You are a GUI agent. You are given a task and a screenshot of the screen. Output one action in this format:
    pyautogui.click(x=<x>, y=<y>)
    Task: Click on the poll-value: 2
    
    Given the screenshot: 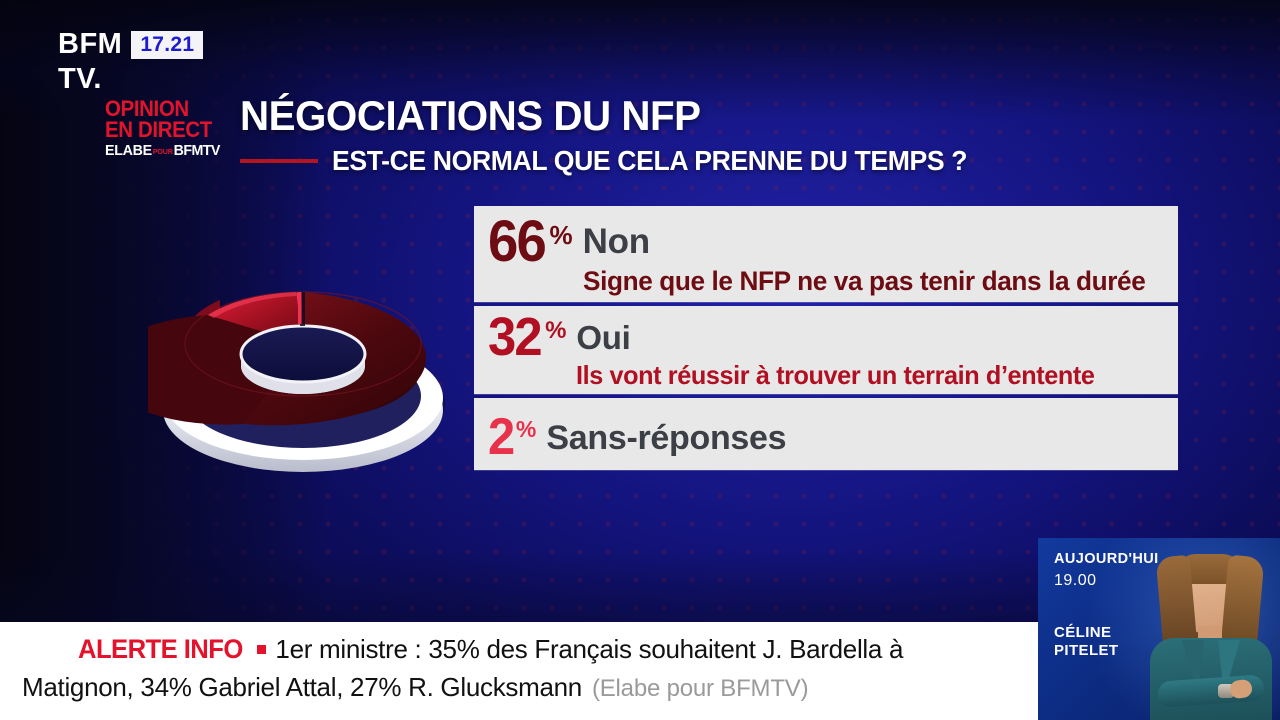 What is the action you would take?
    pyautogui.click(x=501, y=437)
    